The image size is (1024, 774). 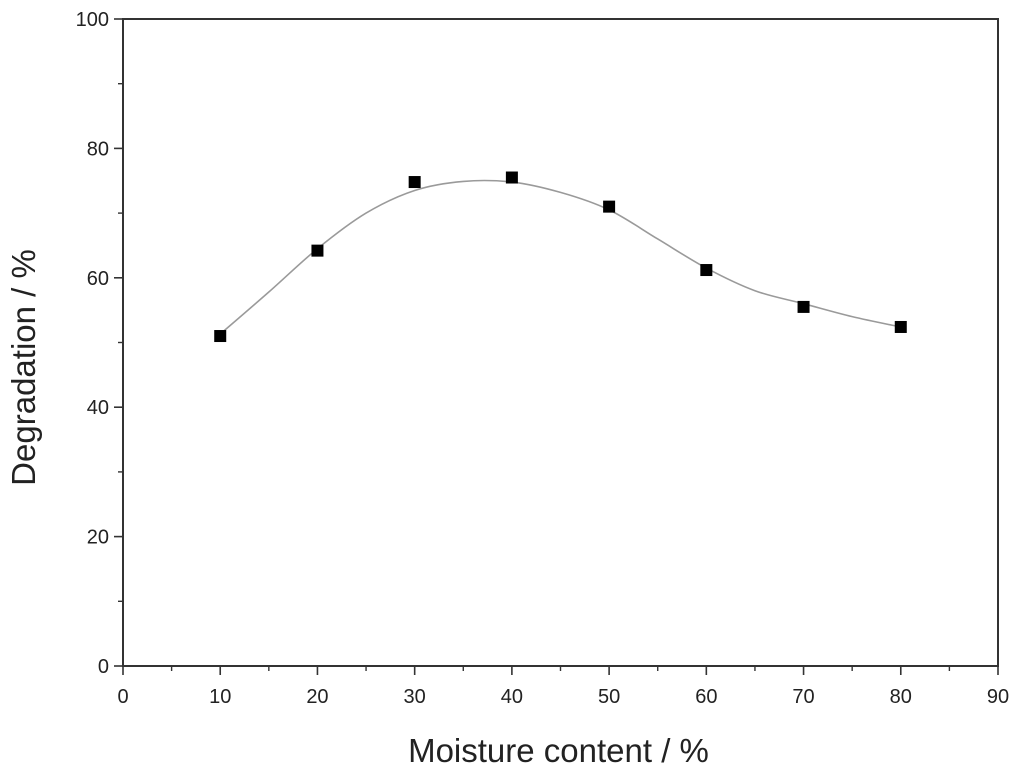 What do you see at coordinates (706, 697) in the screenshot?
I see `x-tick-label: 60` at bounding box center [706, 697].